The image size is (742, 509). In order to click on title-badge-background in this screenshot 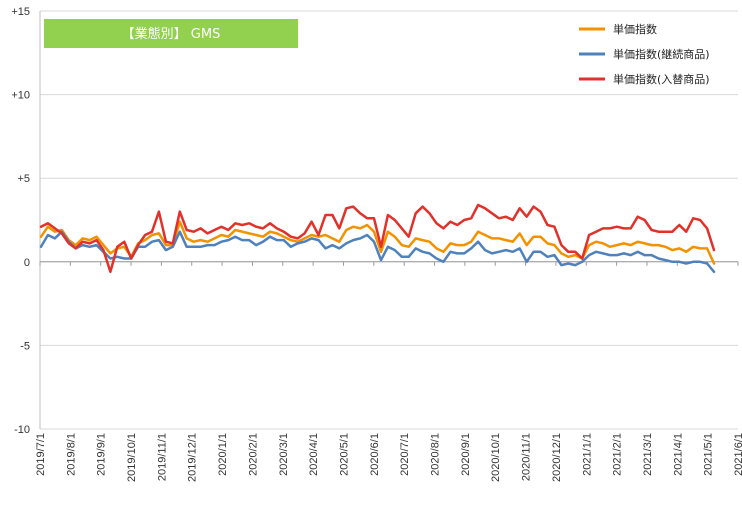, I will do `click(171, 33)`.